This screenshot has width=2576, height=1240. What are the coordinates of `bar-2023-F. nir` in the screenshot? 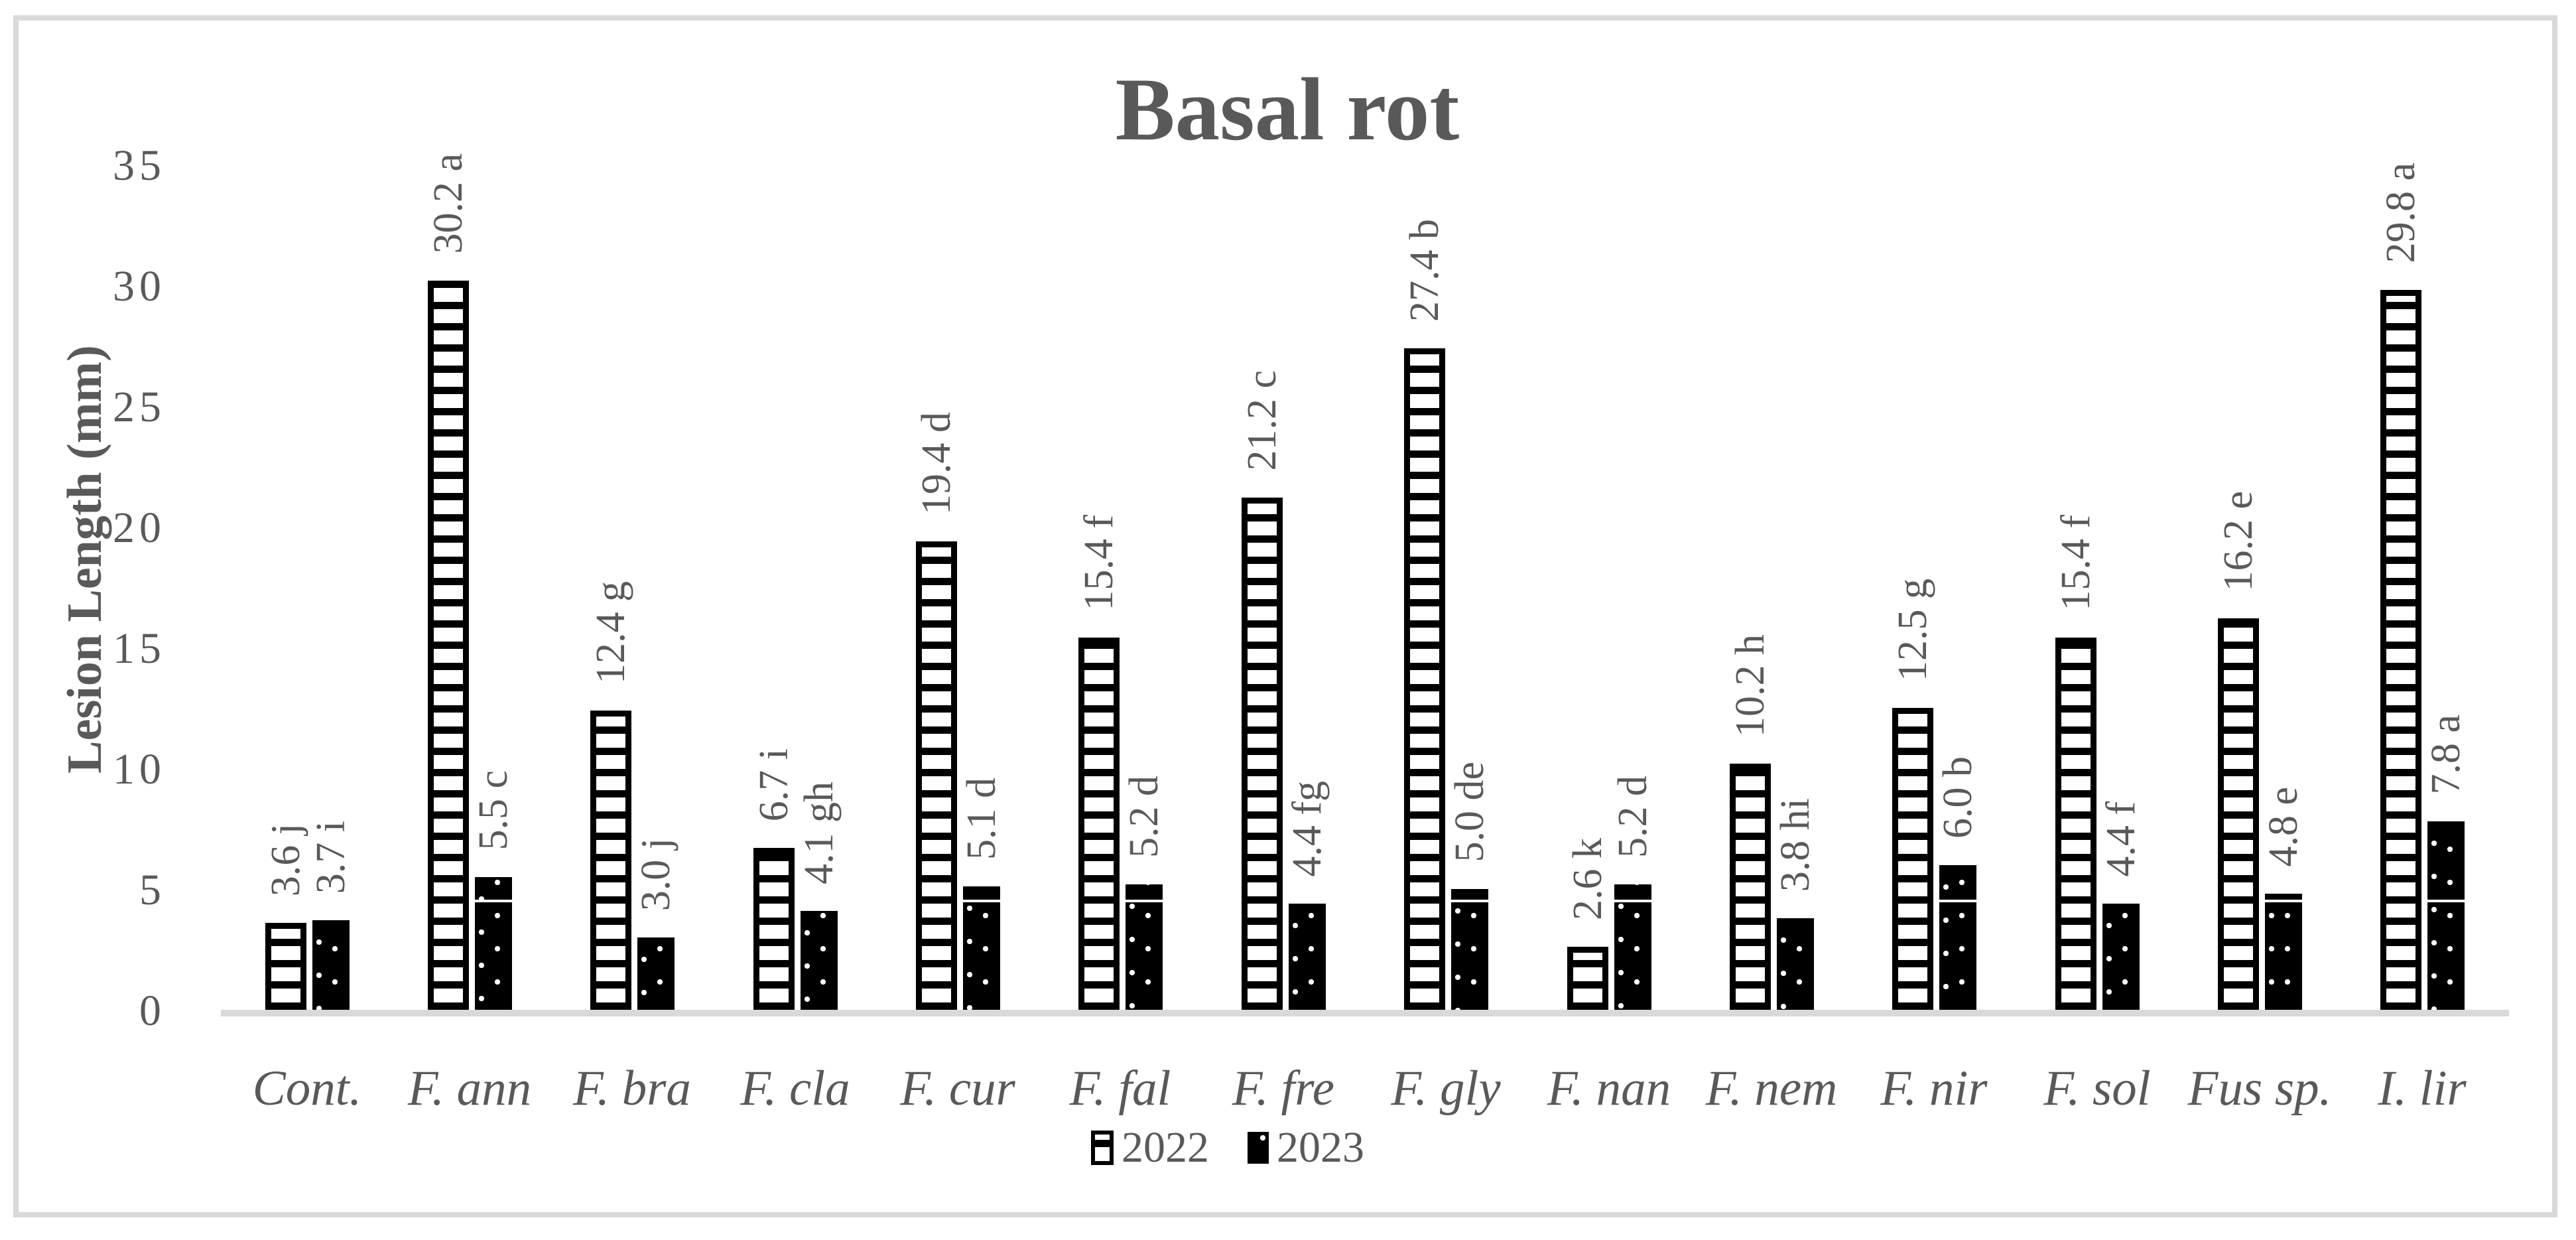 It's located at (1958, 937).